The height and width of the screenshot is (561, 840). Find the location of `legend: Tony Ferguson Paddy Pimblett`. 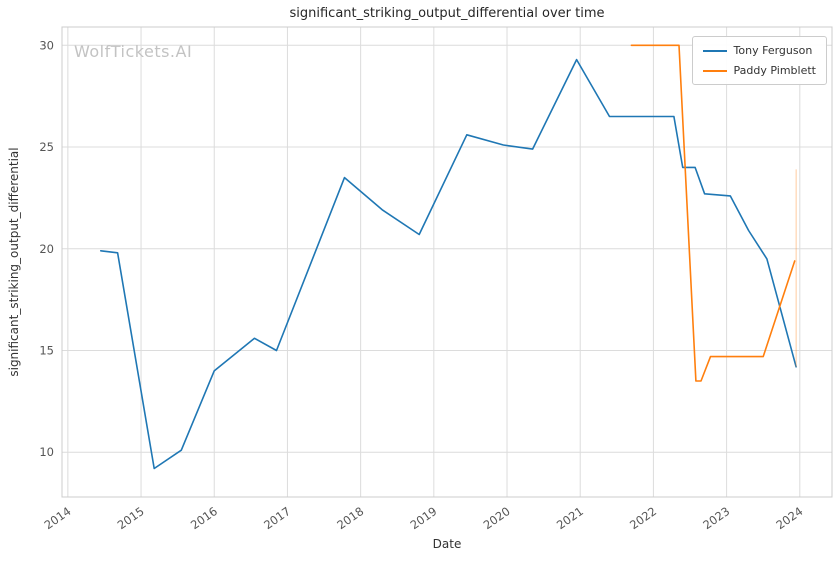

legend: Tony Ferguson Paddy Pimblett is located at coordinates (759, 60).